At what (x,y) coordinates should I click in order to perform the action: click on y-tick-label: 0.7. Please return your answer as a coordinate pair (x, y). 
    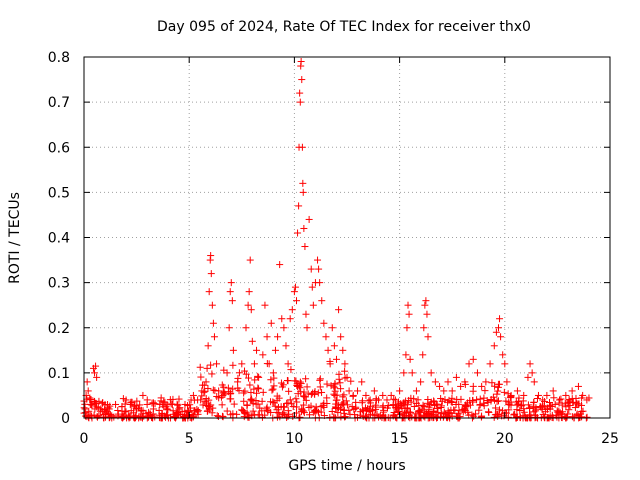
    Looking at the image, I should click on (59, 103).